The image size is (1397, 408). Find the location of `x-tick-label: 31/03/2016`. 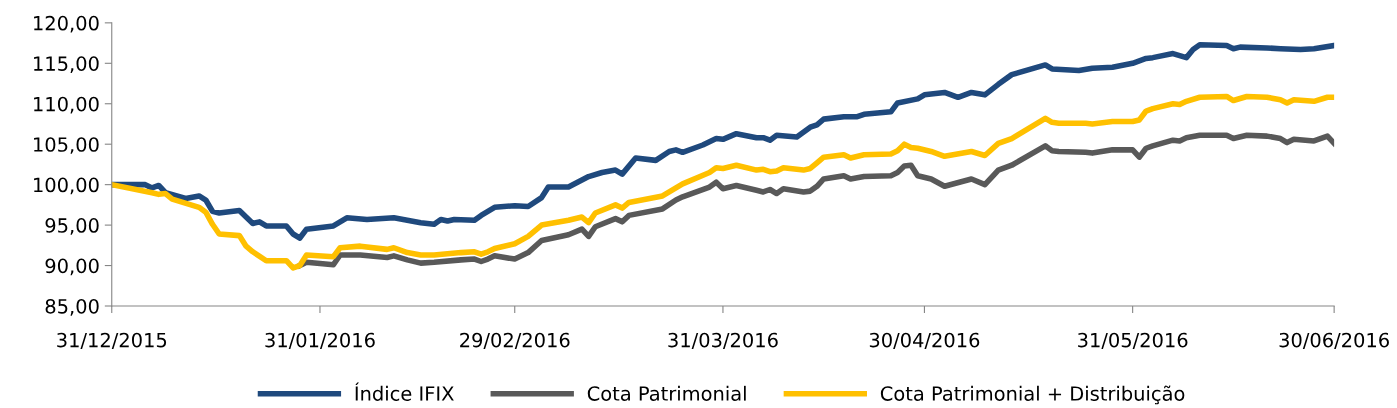

x-tick-label: 31/03/2016 is located at coordinates (723, 340).